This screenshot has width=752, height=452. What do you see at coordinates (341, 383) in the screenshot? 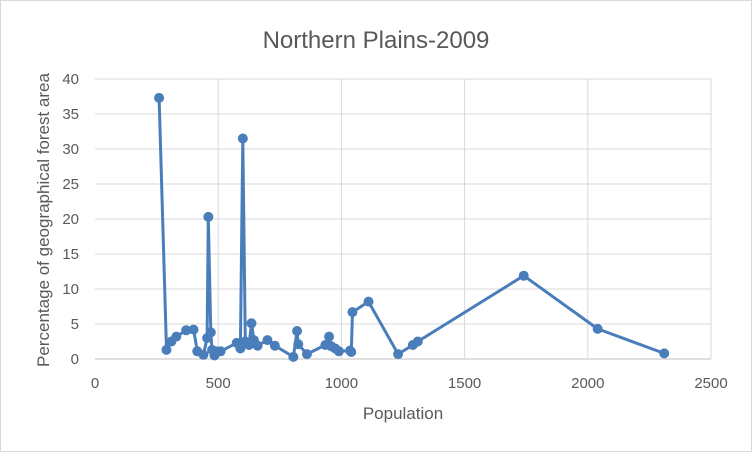
I see `x-tick-label: 1000` at bounding box center [341, 383].